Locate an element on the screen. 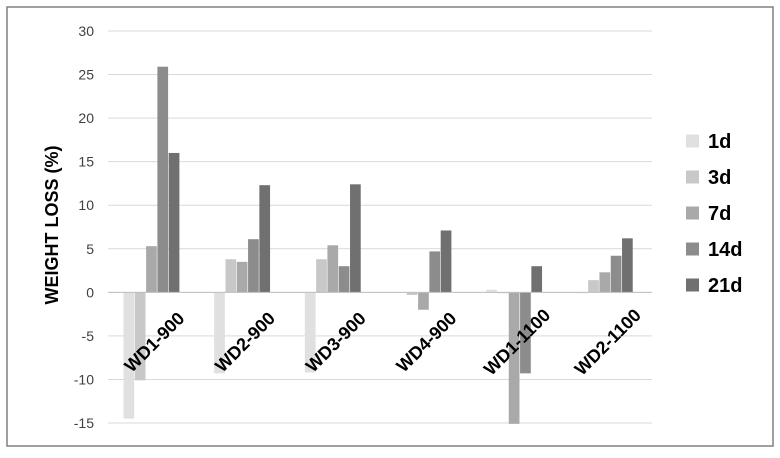  y-tick-label: 30 is located at coordinates (86, 31).